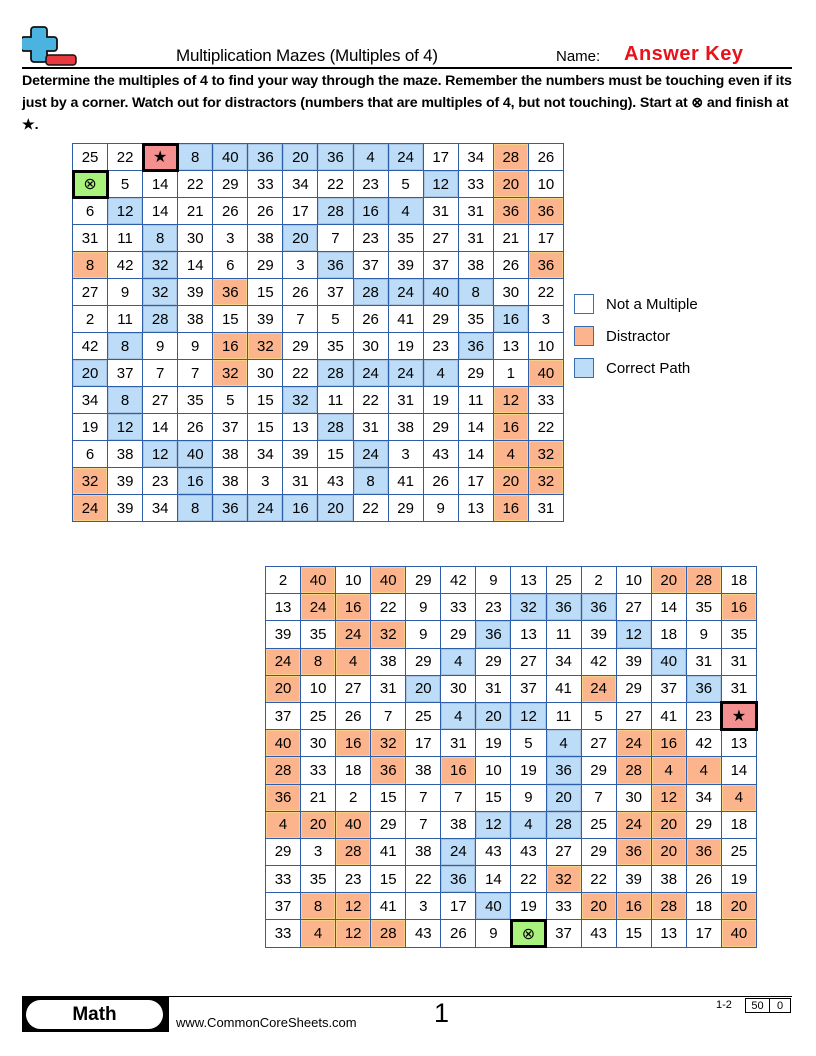 This screenshot has height=1056, width=816. I want to click on maze-cell-correct-path: 32, so click(528, 607).